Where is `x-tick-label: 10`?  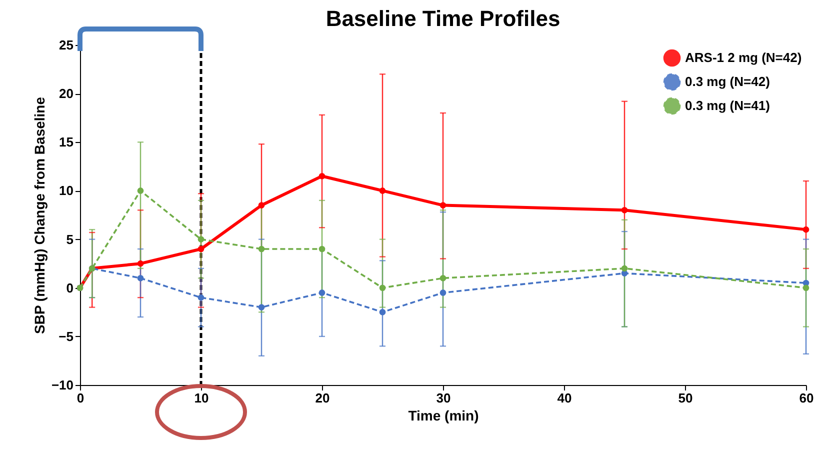 x-tick-label: 10 is located at coordinates (201, 398).